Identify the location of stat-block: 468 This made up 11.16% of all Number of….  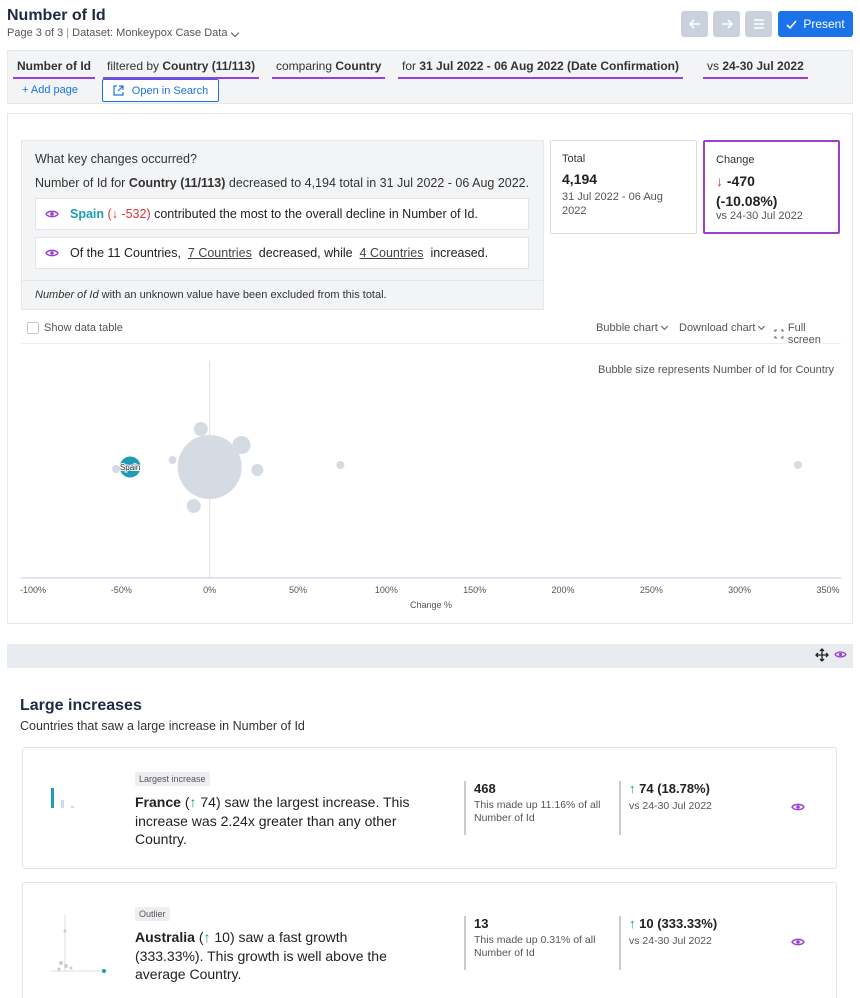
(539, 808).